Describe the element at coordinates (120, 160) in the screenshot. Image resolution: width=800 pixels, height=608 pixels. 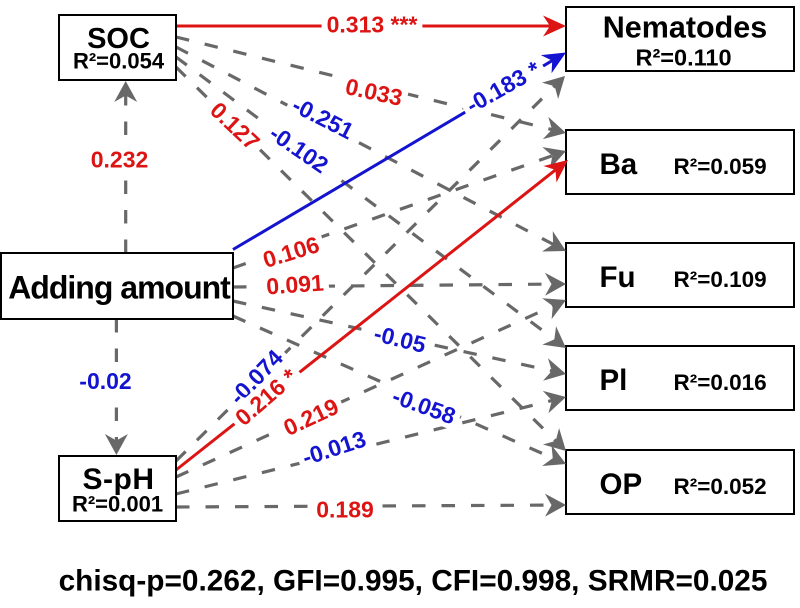
I see `svg-text: 0.232` at that location.